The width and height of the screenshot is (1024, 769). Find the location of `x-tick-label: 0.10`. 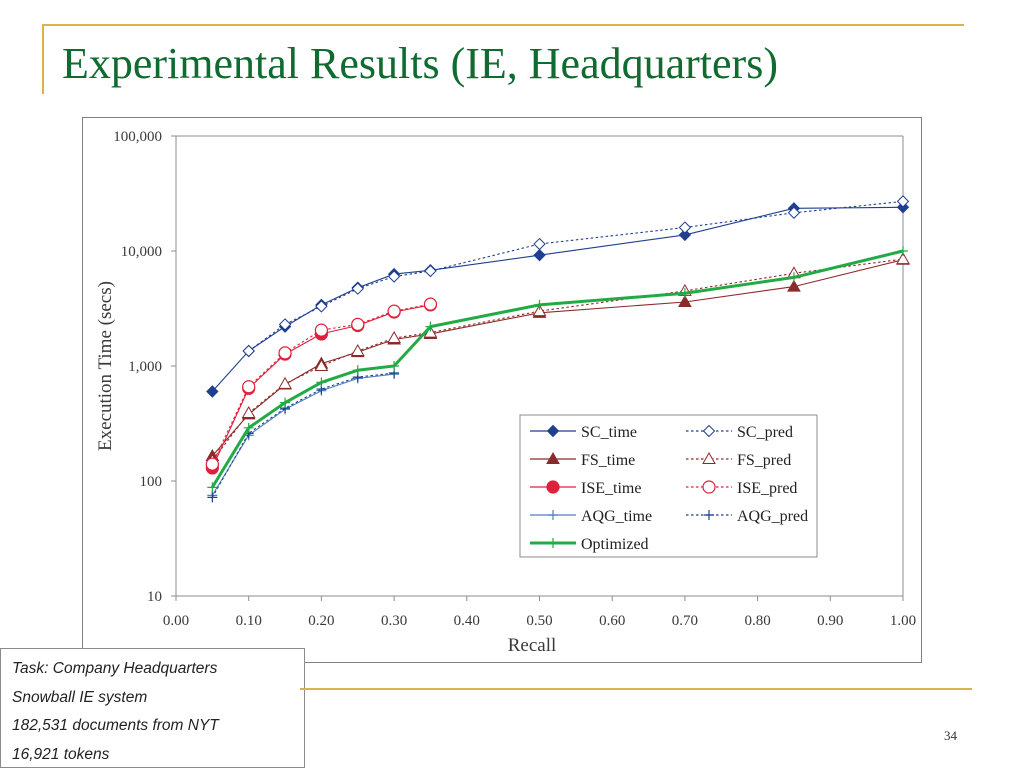

x-tick-label: 0.10 is located at coordinates (249, 621).